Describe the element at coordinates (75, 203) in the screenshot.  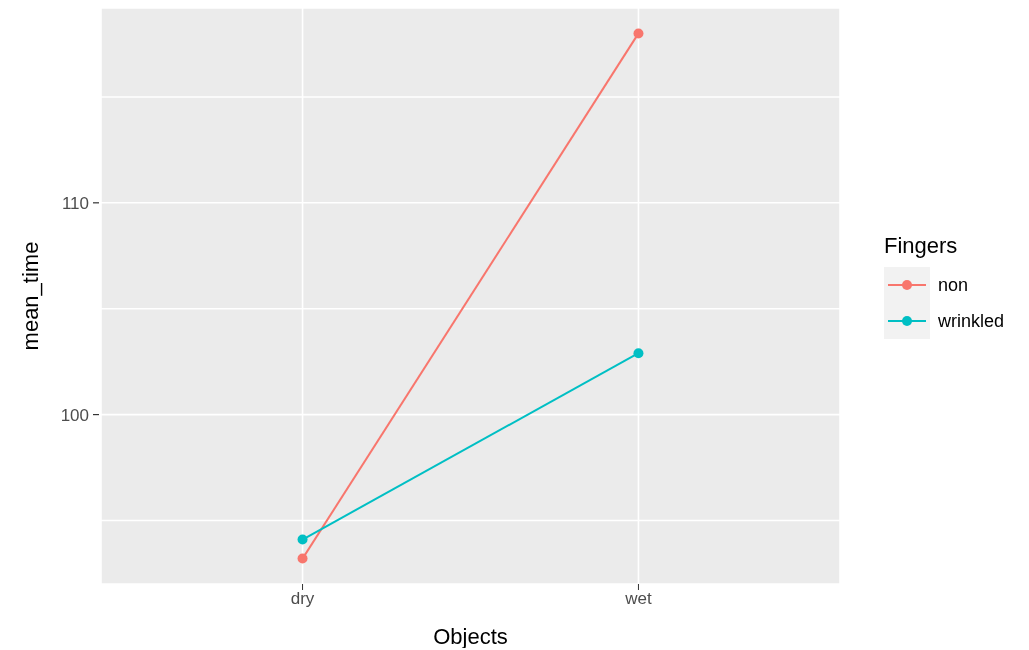
I see `y-tick-label: 110` at that location.